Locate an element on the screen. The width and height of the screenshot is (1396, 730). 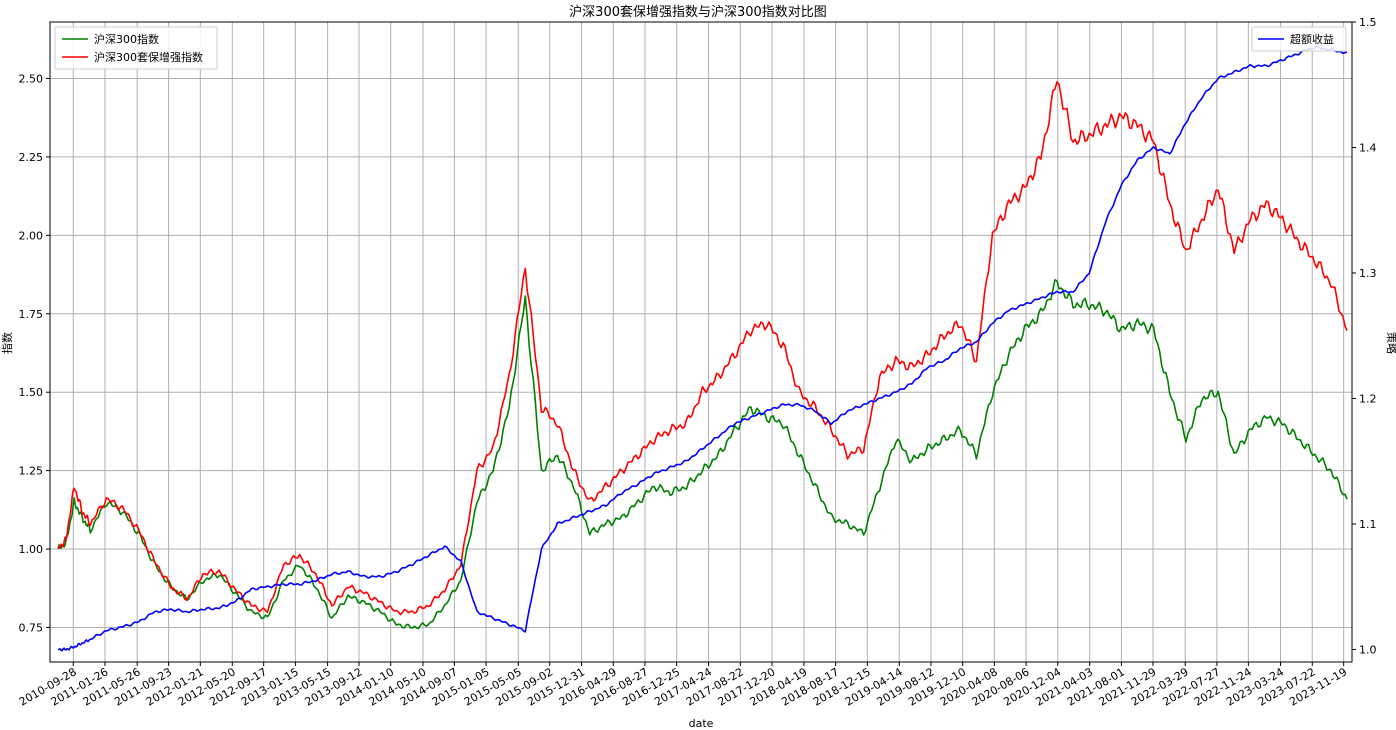
left-tick-label: 2.00 is located at coordinates (31, 235).